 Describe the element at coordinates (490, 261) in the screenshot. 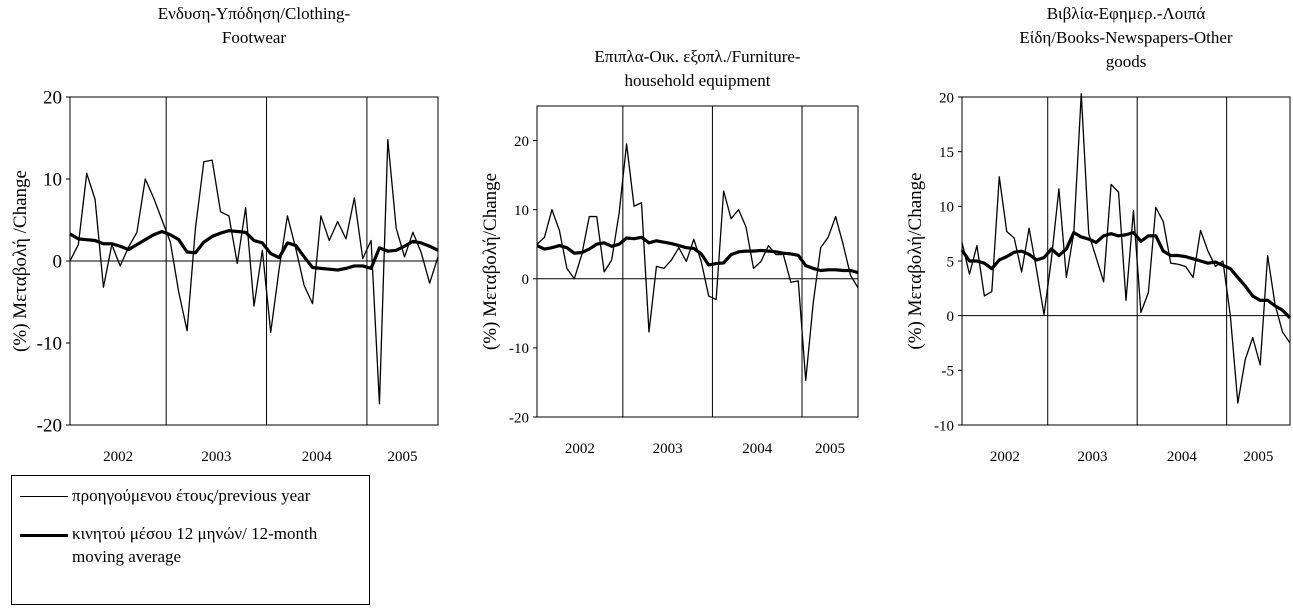

I see `chart2-y-axis-label: (%) Μεταβολή/Change` at that location.